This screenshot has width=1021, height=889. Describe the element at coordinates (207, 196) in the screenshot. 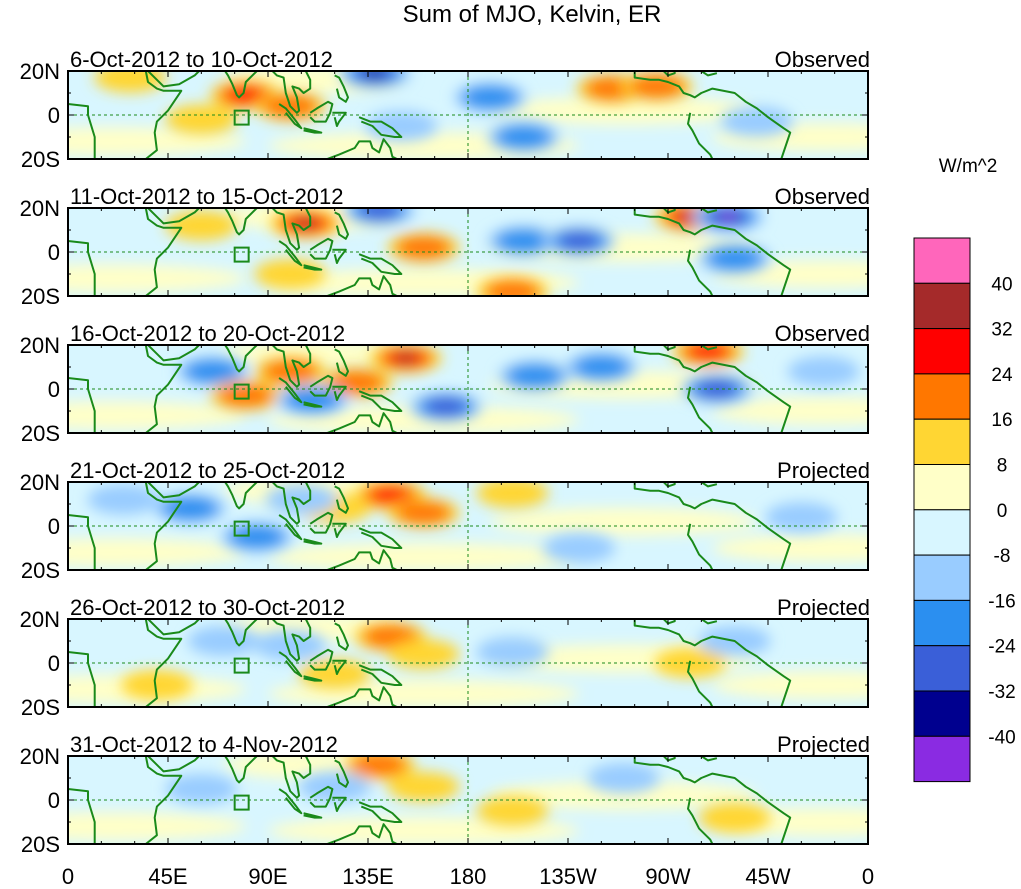

I see `panel-date-range: 11-Oct-2012 to 15-Oct-2012` at that location.